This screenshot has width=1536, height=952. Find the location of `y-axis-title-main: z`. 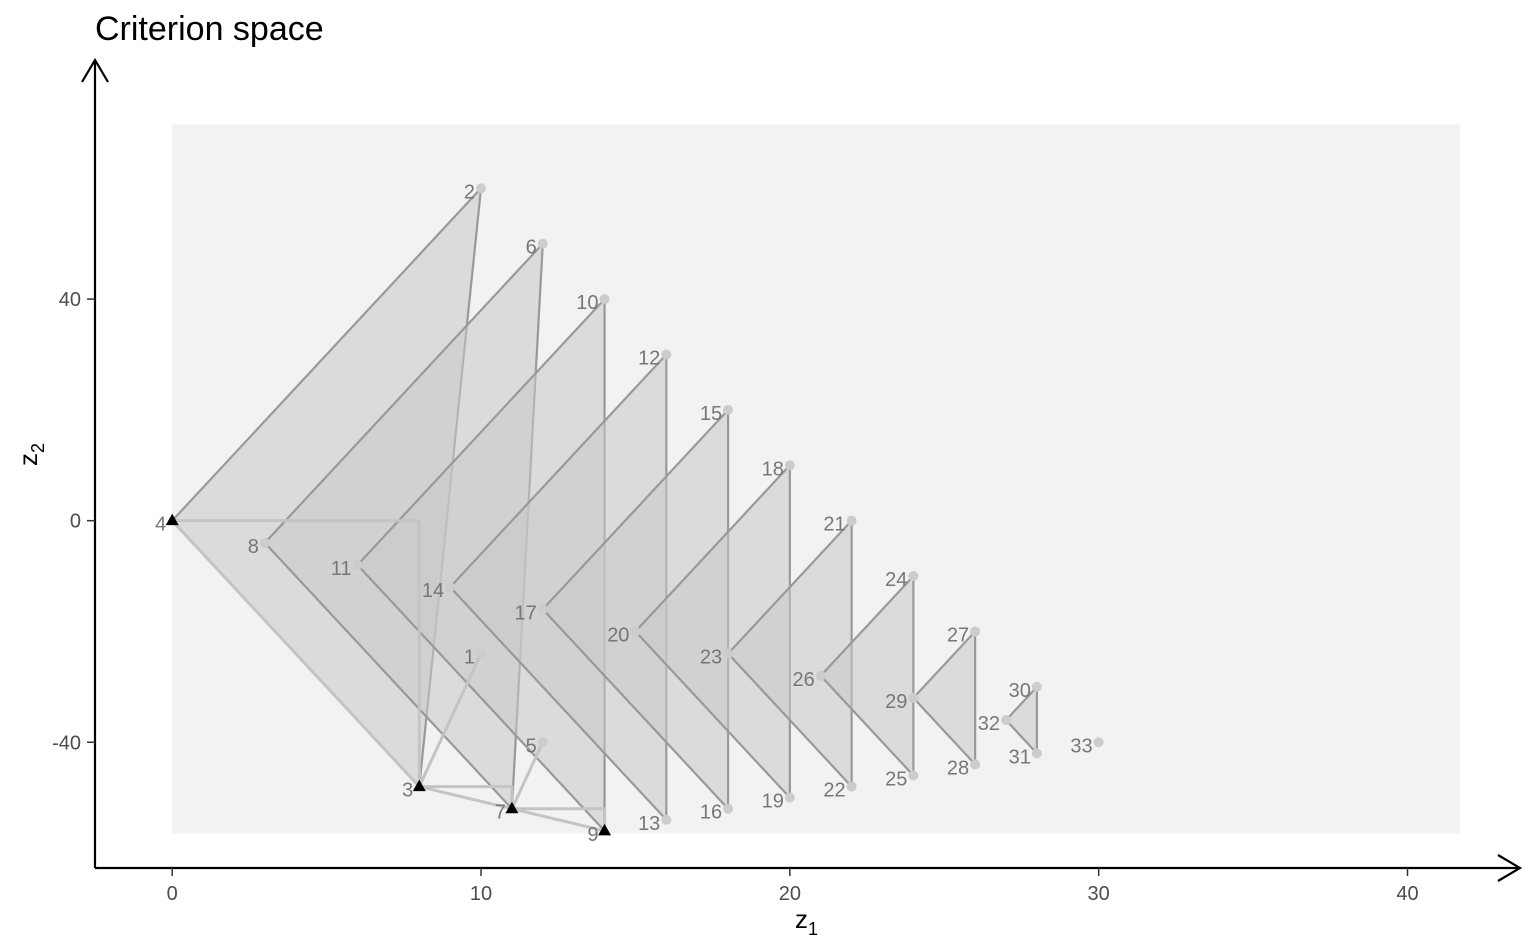

y-axis-title-main: z is located at coordinates (28, 459).